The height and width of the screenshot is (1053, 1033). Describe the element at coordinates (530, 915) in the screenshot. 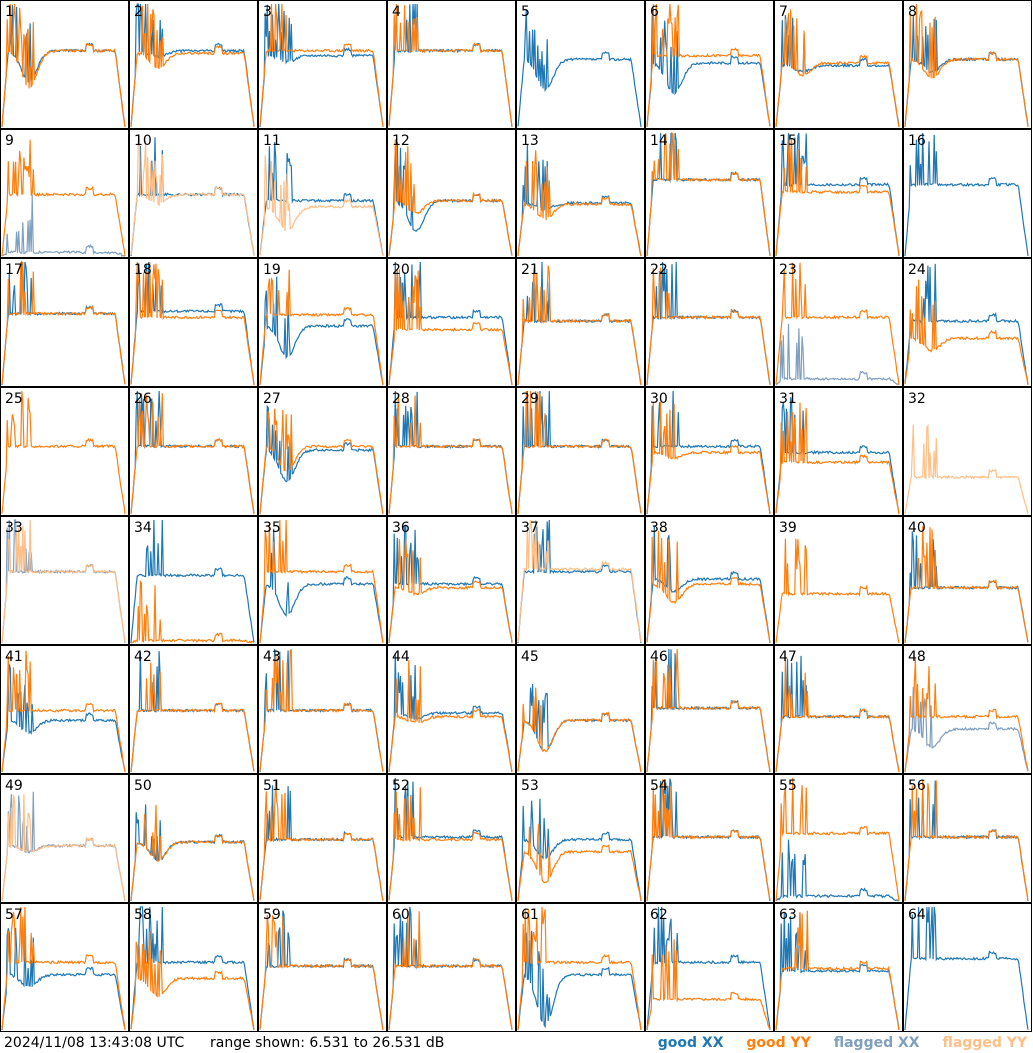

I see `panel-label: 61` at that location.